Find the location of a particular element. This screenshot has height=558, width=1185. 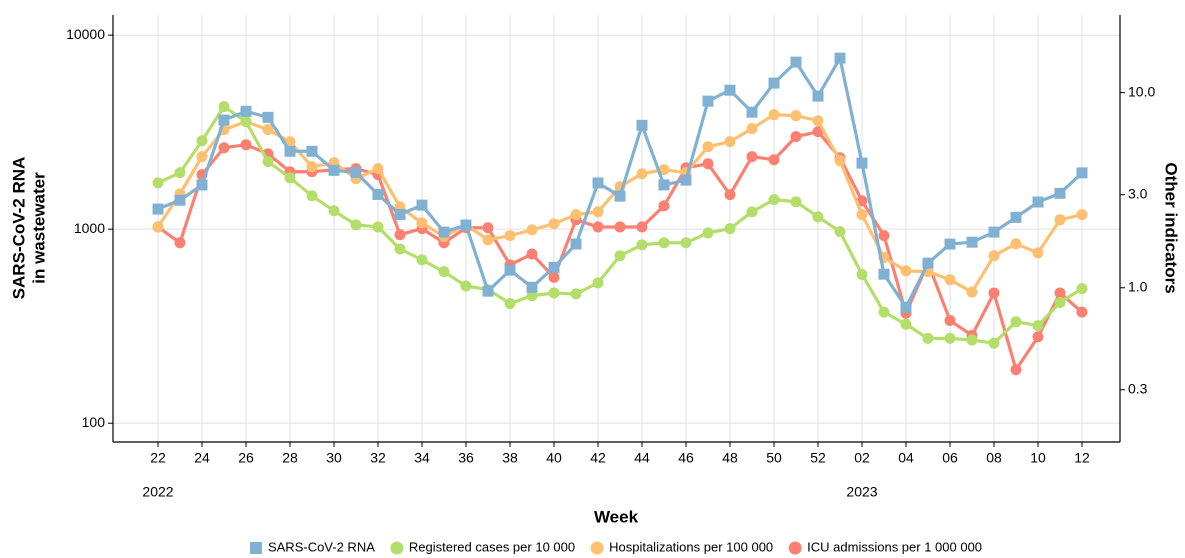

x-tick-label: 38 is located at coordinates (510, 458).